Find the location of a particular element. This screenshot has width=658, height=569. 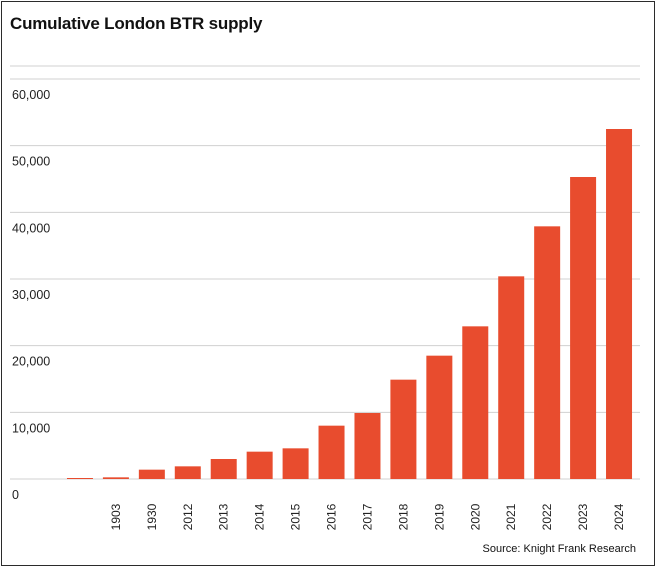

x-tick-label: 2022 is located at coordinates (547, 516).